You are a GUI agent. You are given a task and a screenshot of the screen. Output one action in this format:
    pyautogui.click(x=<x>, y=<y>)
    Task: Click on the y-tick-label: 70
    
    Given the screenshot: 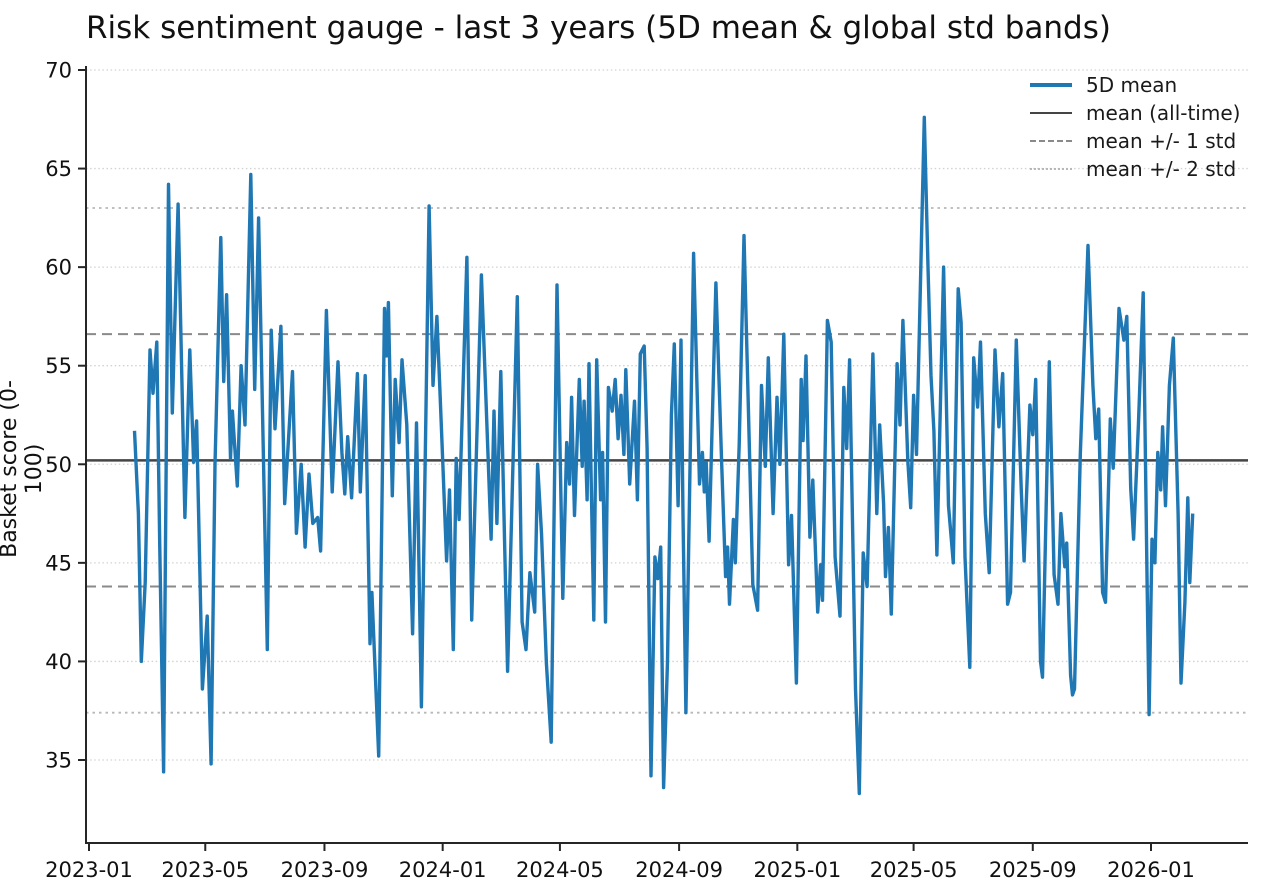 What is the action you would take?
    pyautogui.click(x=58, y=71)
    